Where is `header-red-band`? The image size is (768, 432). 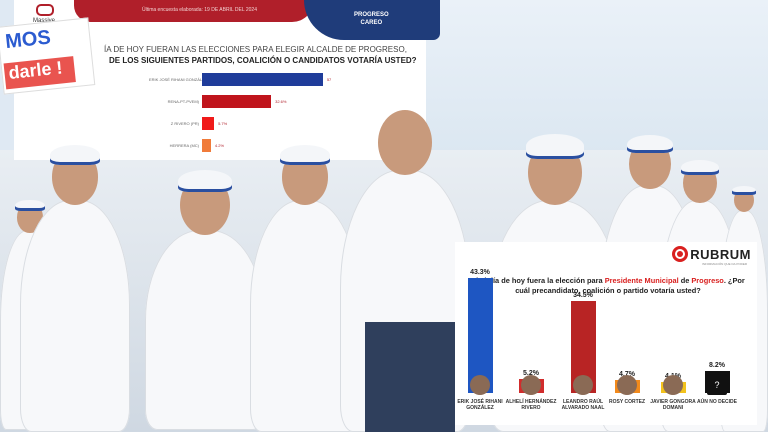 header-red-band is located at coordinates (194, 11).